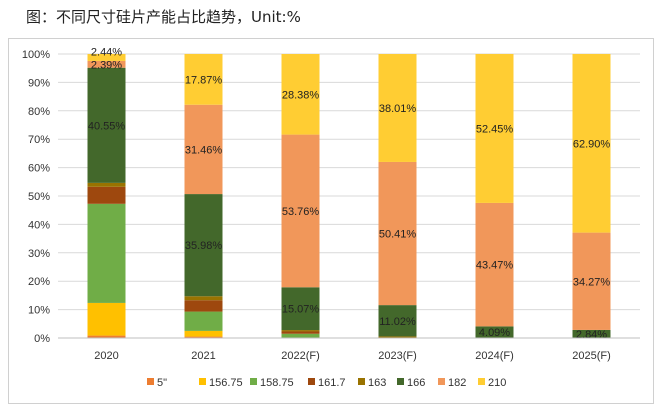 The width and height of the screenshot is (662, 410). I want to click on legend-label: 210, so click(497, 383).